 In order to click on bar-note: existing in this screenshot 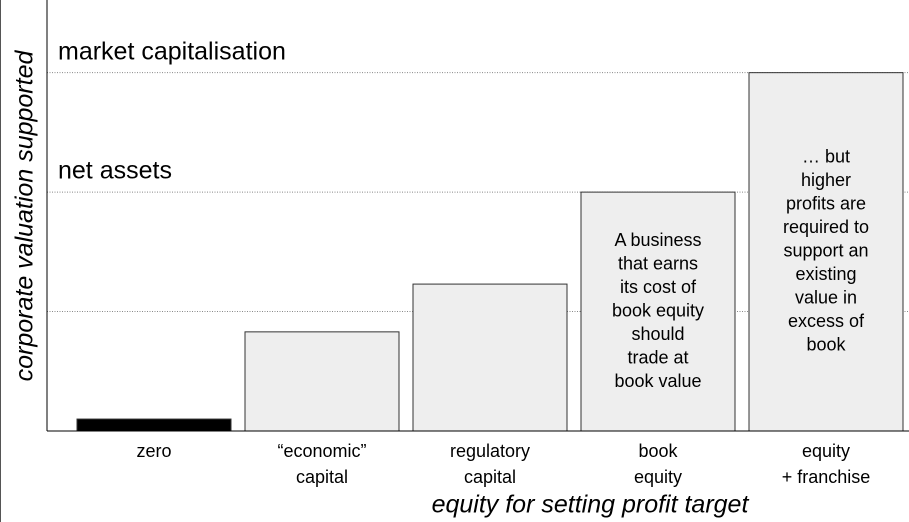, I will do `click(825, 274)`.